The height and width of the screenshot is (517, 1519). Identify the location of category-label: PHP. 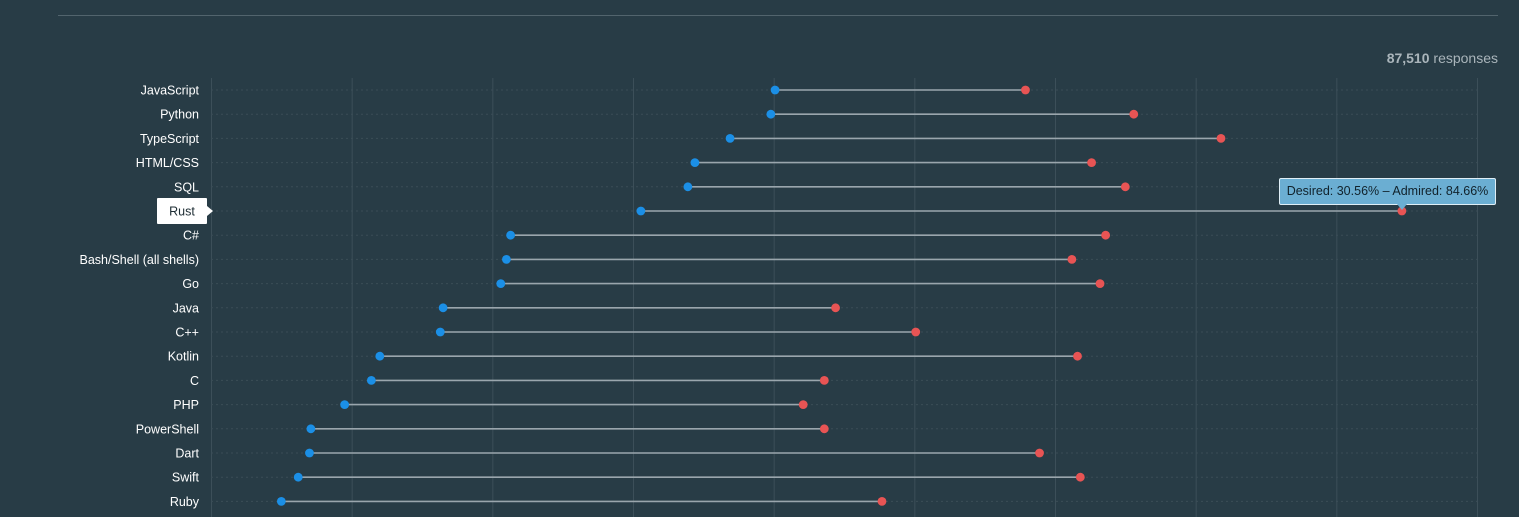
(186, 405).